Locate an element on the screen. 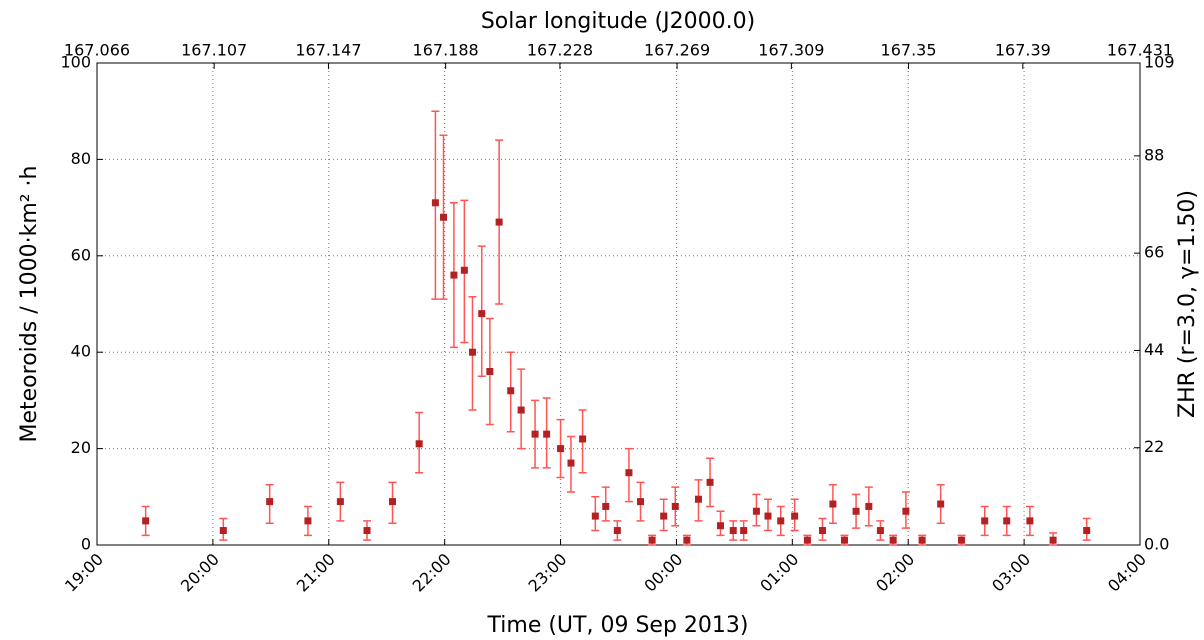 The image size is (1204, 640). y-tick-label: 20 is located at coordinates (81, 447).